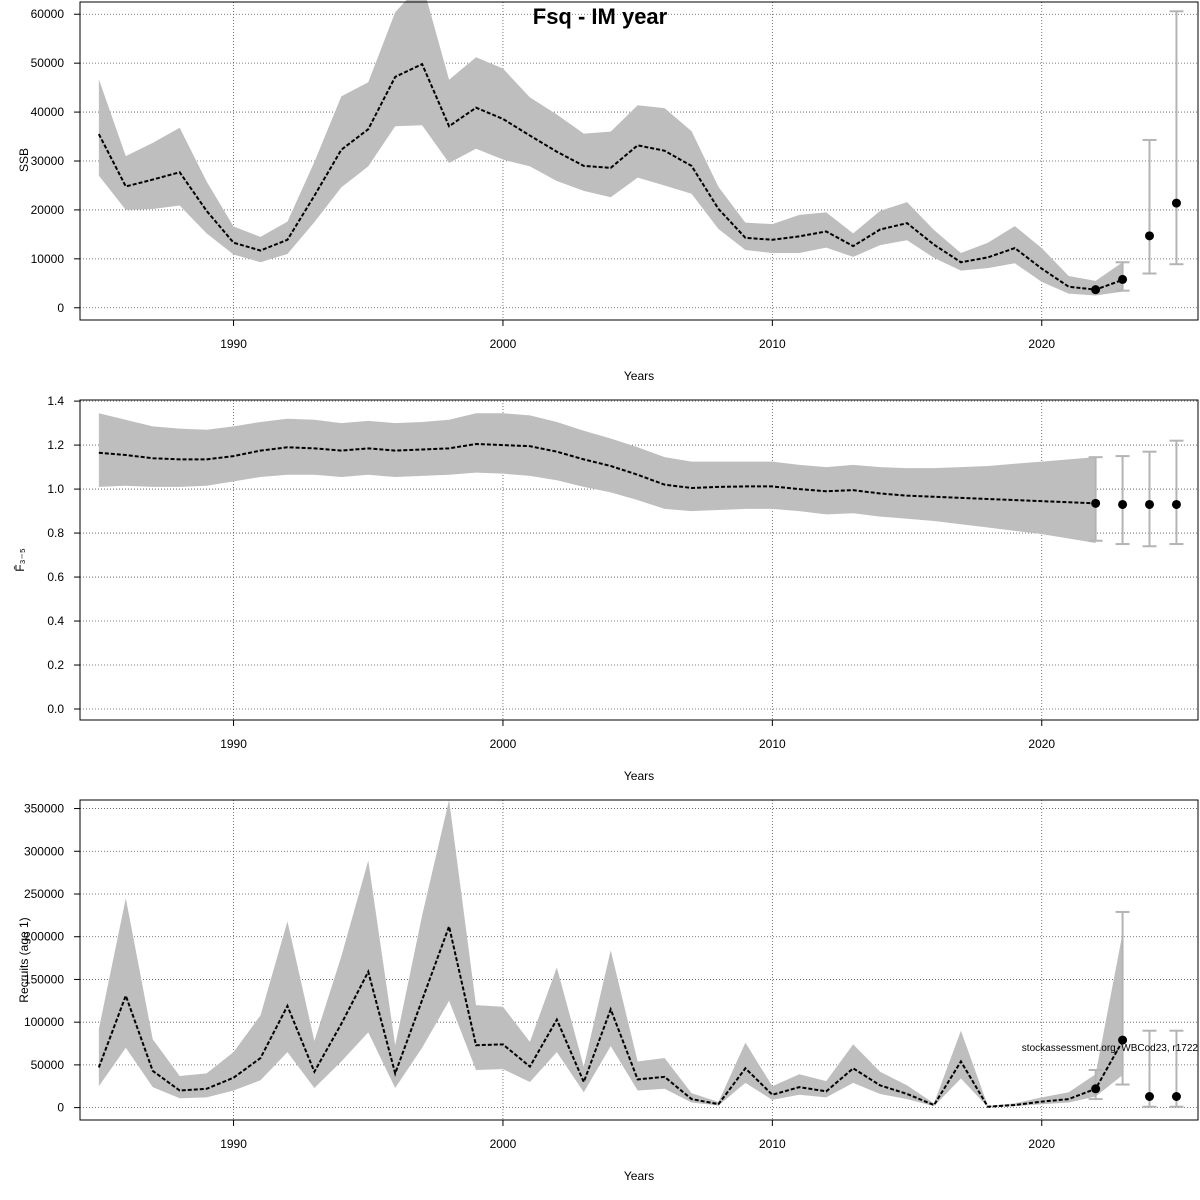  What do you see at coordinates (1110, 1048) in the screenshot?
I see `footnote: stockassessment.org, WBCod23, r1722` at bounding box center [1110, 1048].